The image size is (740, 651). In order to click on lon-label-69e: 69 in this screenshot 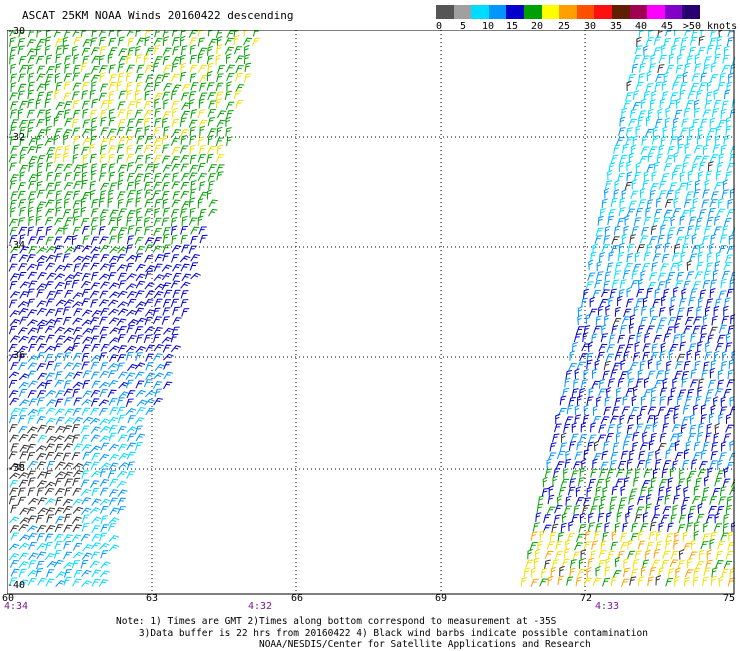, I will do `click(441, 598)`.